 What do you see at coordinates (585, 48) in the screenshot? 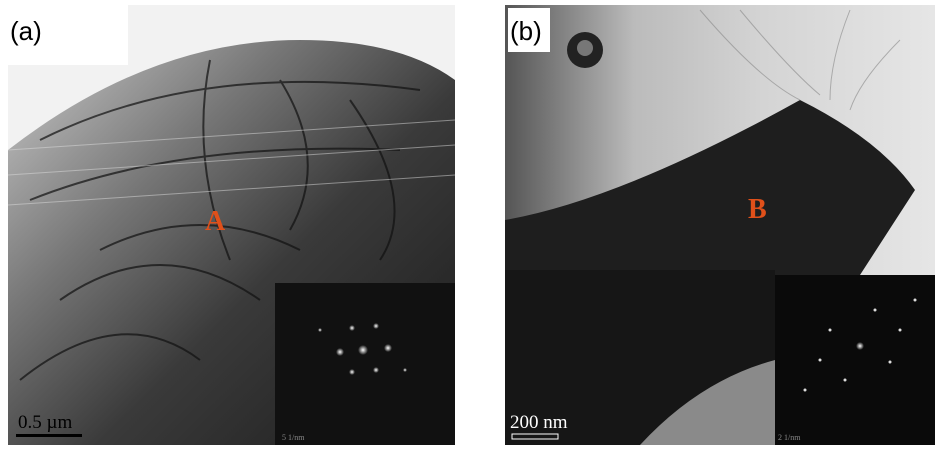
I see `particle` at bounding box center [585, 48].